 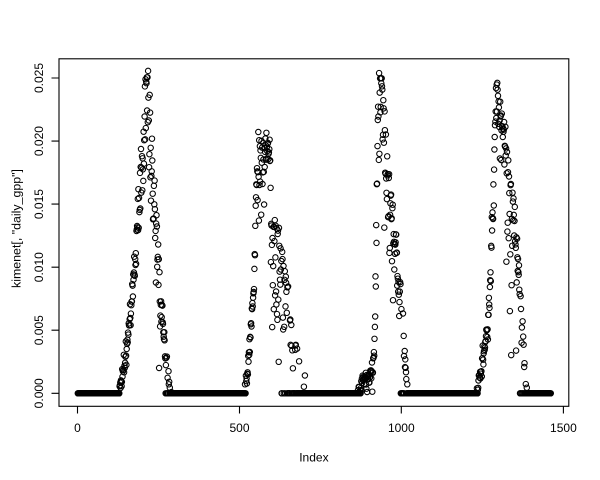 I want to click on svg-text: 0.000, so click(x=39, y=393).